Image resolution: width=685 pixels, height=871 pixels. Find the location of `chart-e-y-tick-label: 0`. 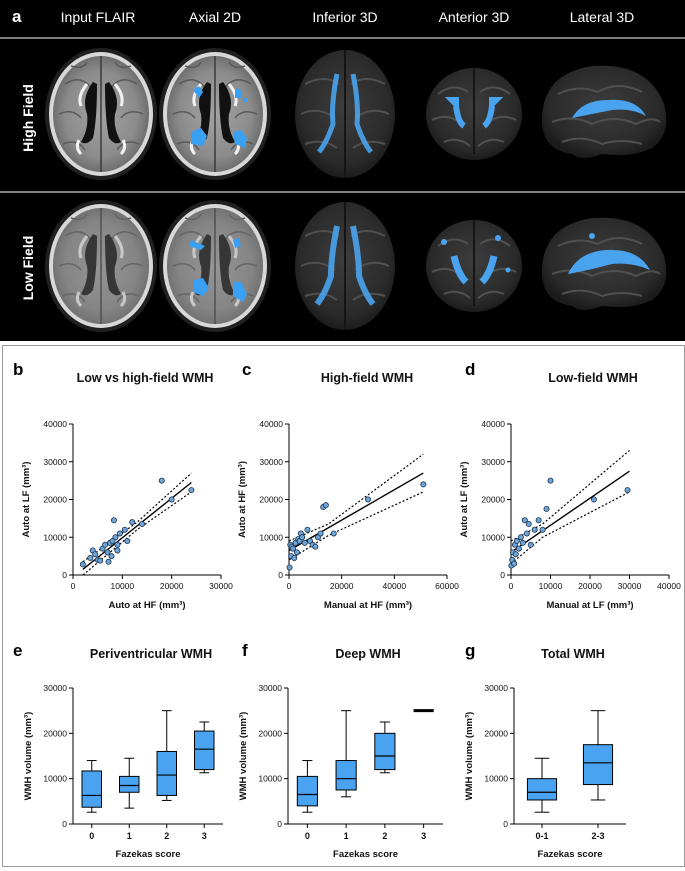

chart-e-y-tick-label: 0 is located at coordinates (64, 824).